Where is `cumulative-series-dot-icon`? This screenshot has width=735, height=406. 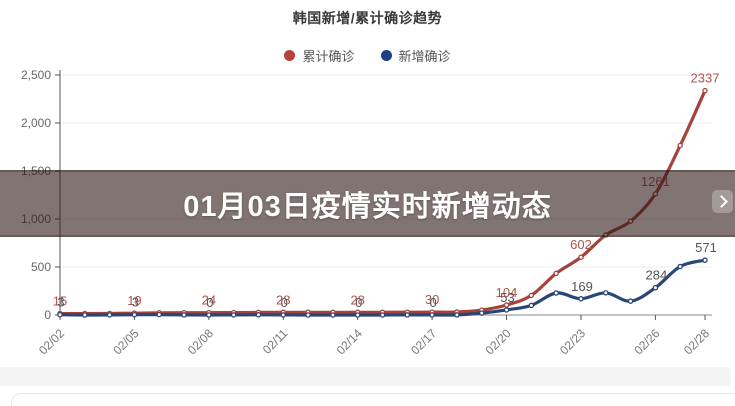
cumulative-series-dot-icon is located at coordinates (290, 55).